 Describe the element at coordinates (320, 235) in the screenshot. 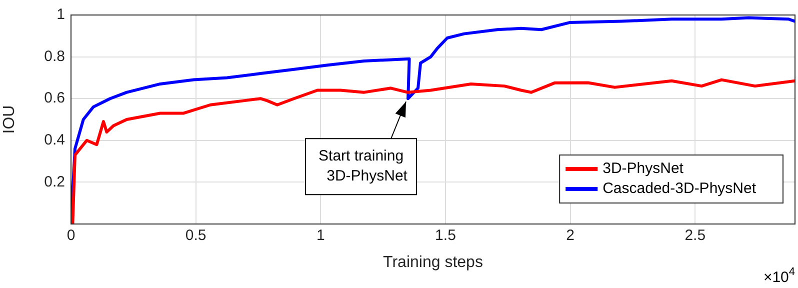

I see `x-tick-label: 1` at that location.